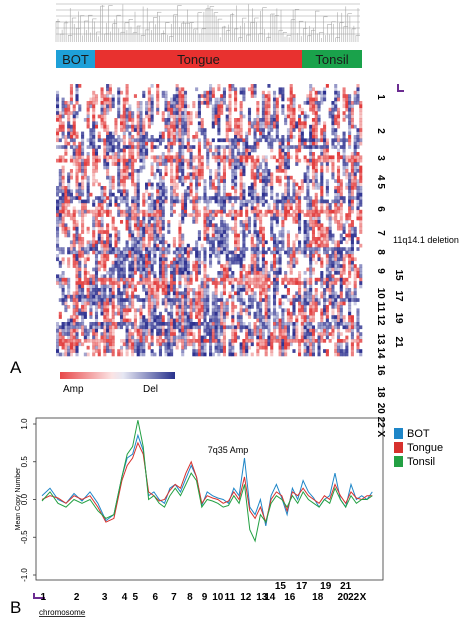 The image size is (474, 620). What do you see at coordinates (380, 320) in the screenshot?
I see `chromosome-label-a: 12` at bounding box center [380, 320].